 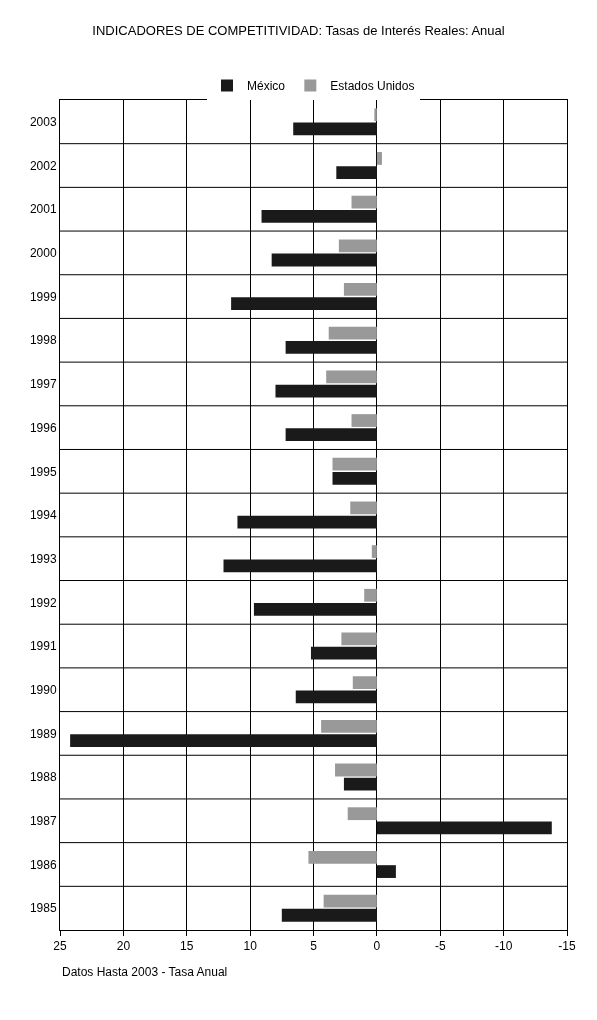 What do you see at coordinates (187, 946) in the screenshot?
I see `x-tick-label: 15` at bounding box center [187, 946].